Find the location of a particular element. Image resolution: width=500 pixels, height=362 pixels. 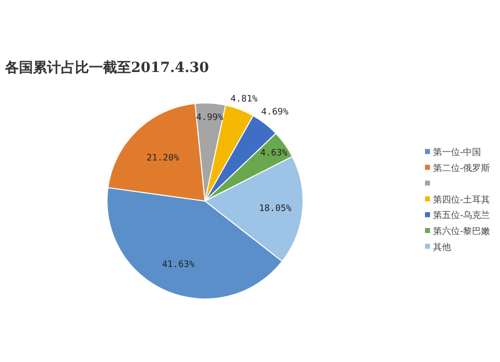

data-label: 4.63% is located at coordinates (274, 153).